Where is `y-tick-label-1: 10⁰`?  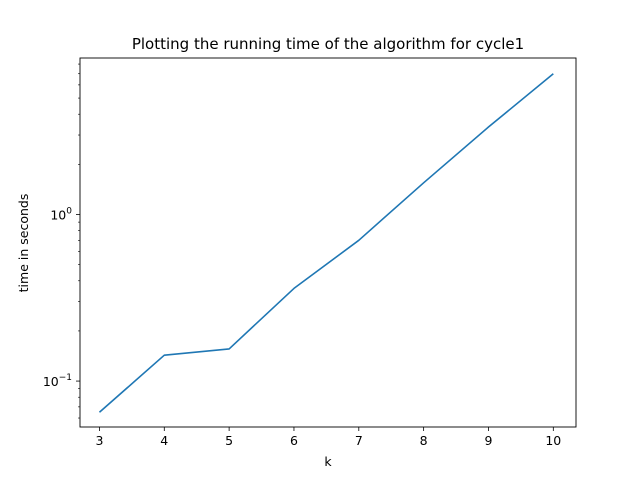 y-tick-label-1: 10⁰ is located at coordinates (61, 214).